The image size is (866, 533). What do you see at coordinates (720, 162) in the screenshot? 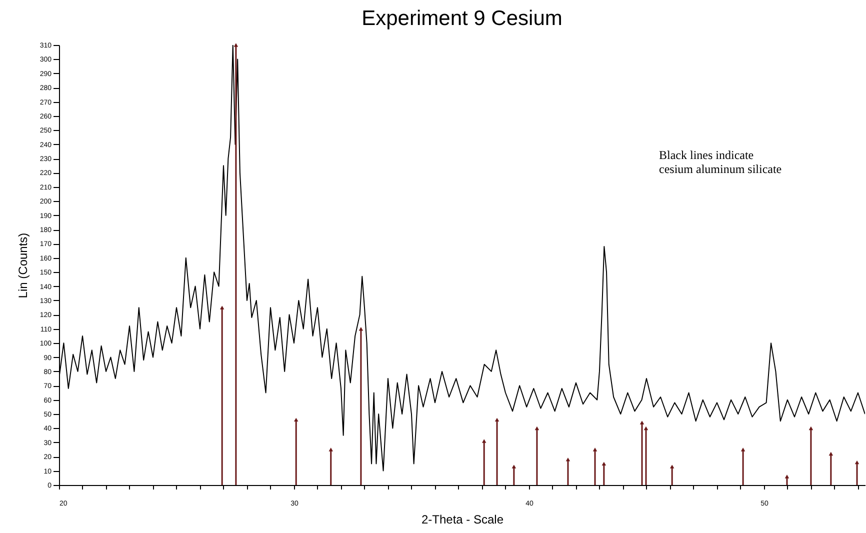
I see `annotation: Black lines indicate cesium aluminum silicate` at bounding box center [720, 162].